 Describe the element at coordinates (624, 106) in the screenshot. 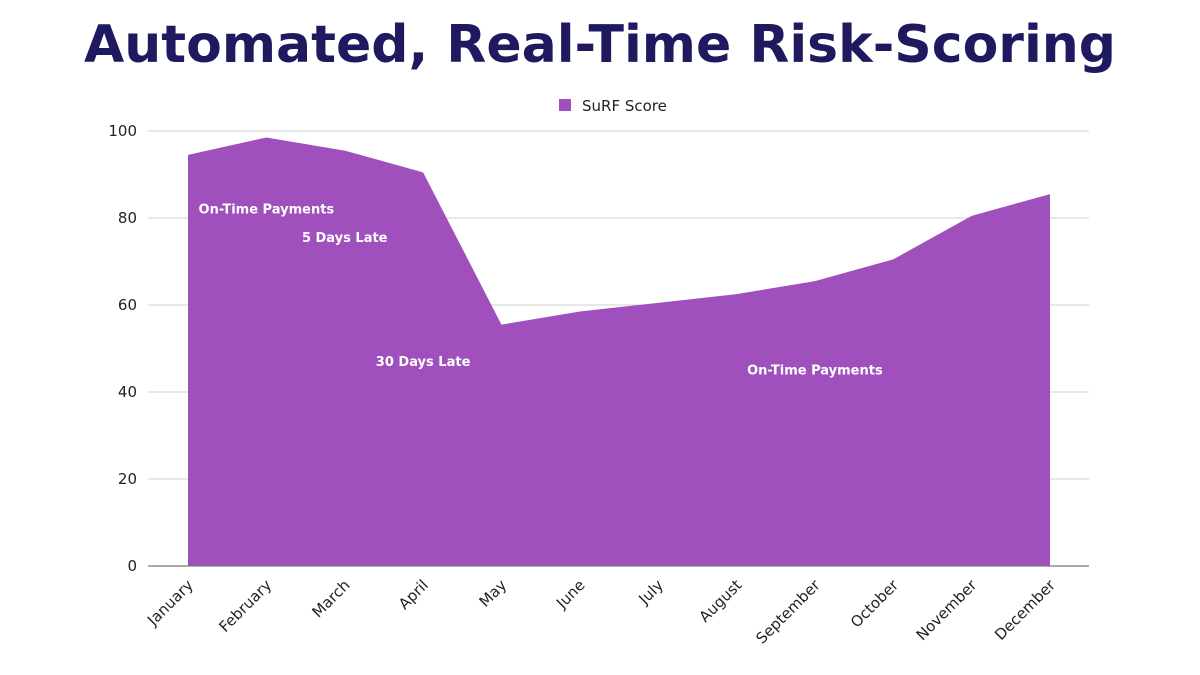

I see `legend-label: SuRF Score` at that location.